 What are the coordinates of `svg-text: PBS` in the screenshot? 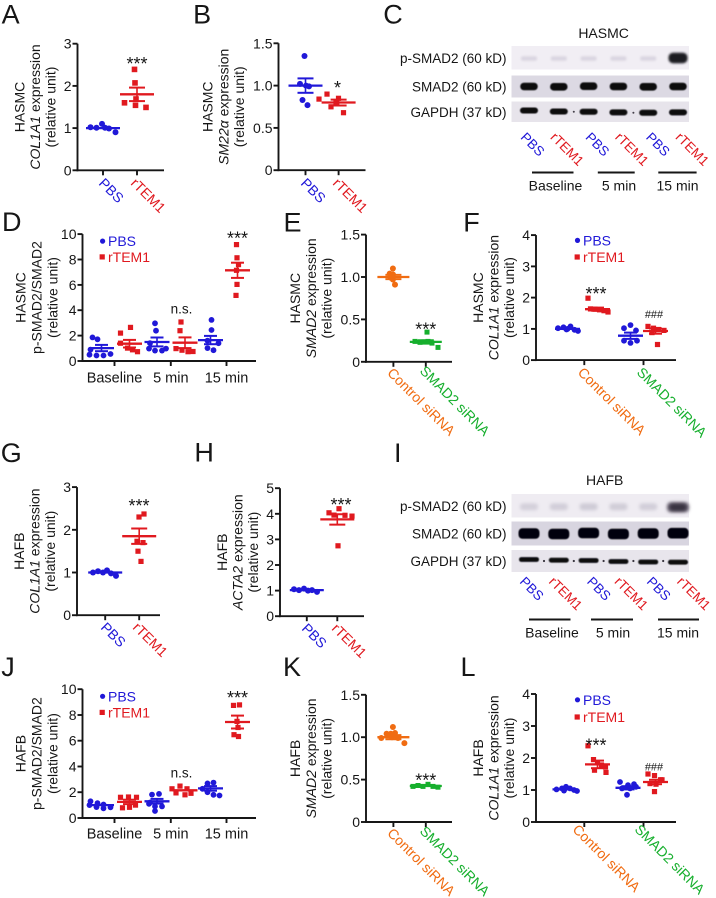 It's located at (122, 696).